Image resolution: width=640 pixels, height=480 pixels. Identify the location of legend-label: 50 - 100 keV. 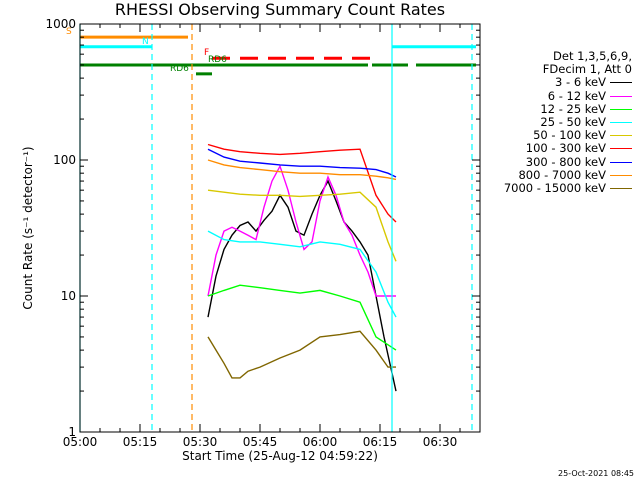
(569, 135).